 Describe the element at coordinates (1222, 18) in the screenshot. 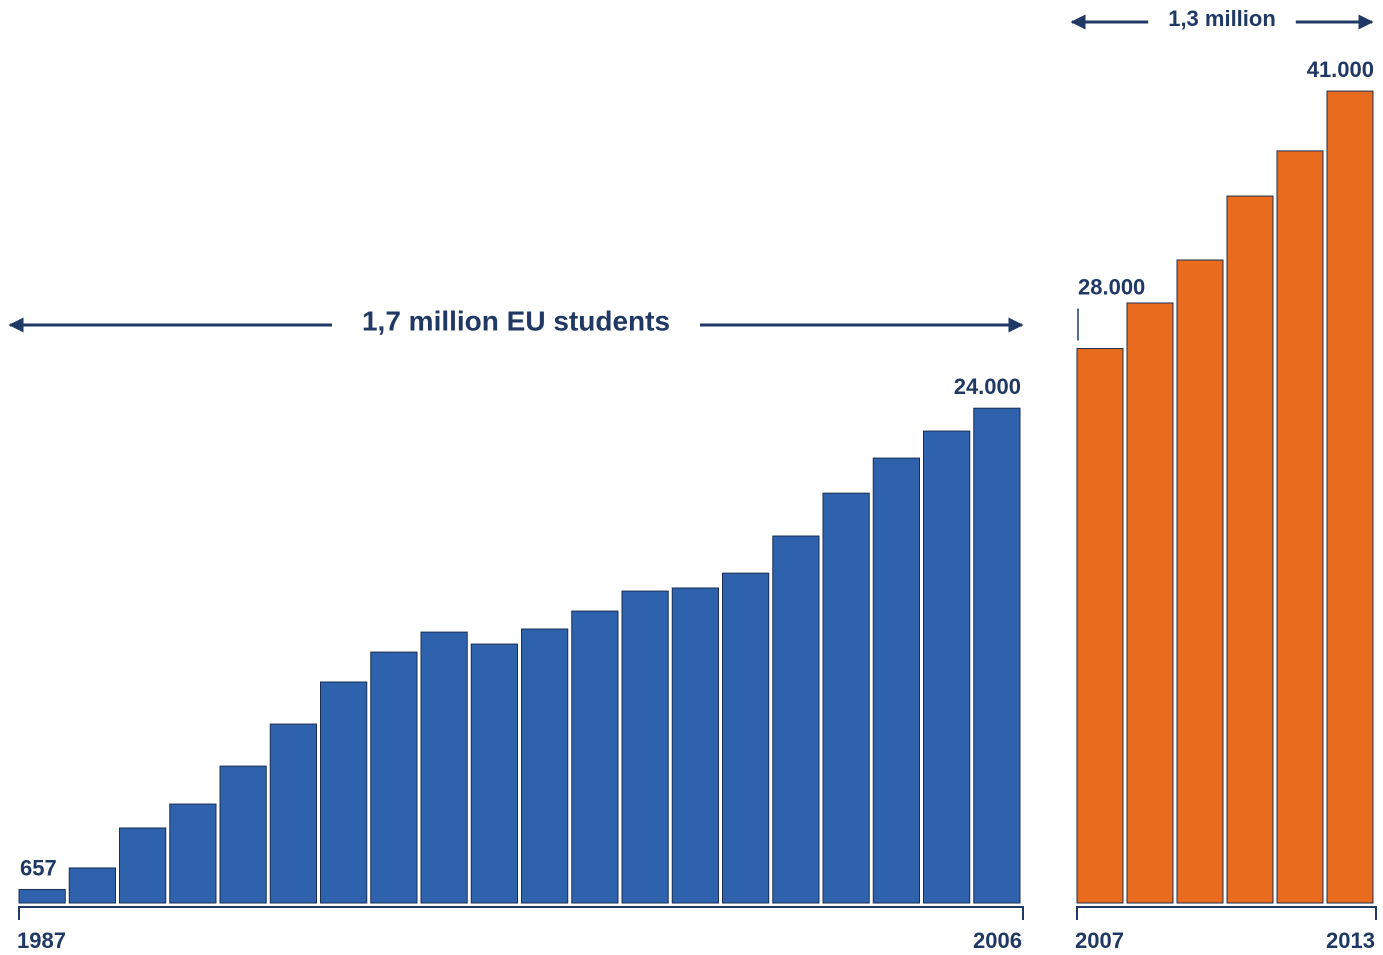

I see `span-annotation: 1,3 million` at that location.